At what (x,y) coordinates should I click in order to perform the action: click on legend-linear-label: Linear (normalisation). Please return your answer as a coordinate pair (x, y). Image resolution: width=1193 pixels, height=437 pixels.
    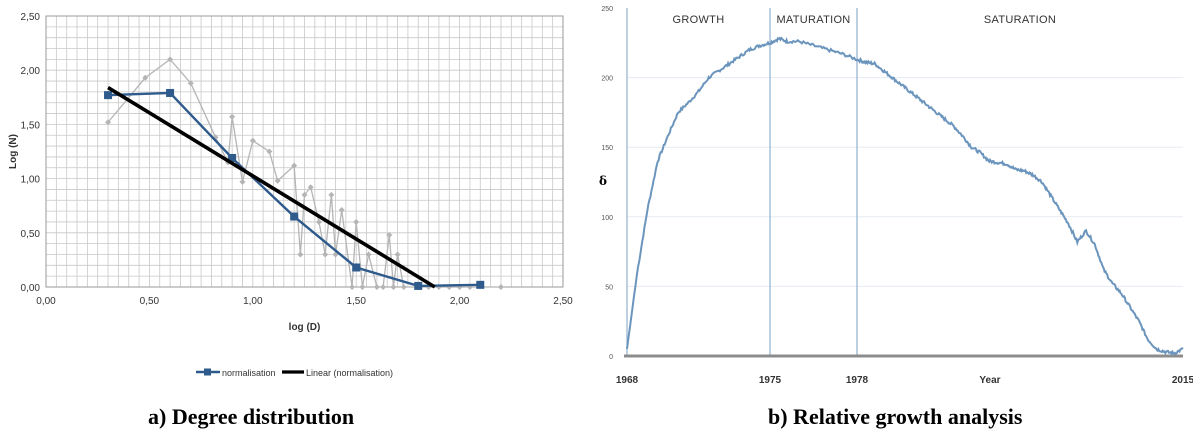
    Looking at the image, I should click on (349, 373).